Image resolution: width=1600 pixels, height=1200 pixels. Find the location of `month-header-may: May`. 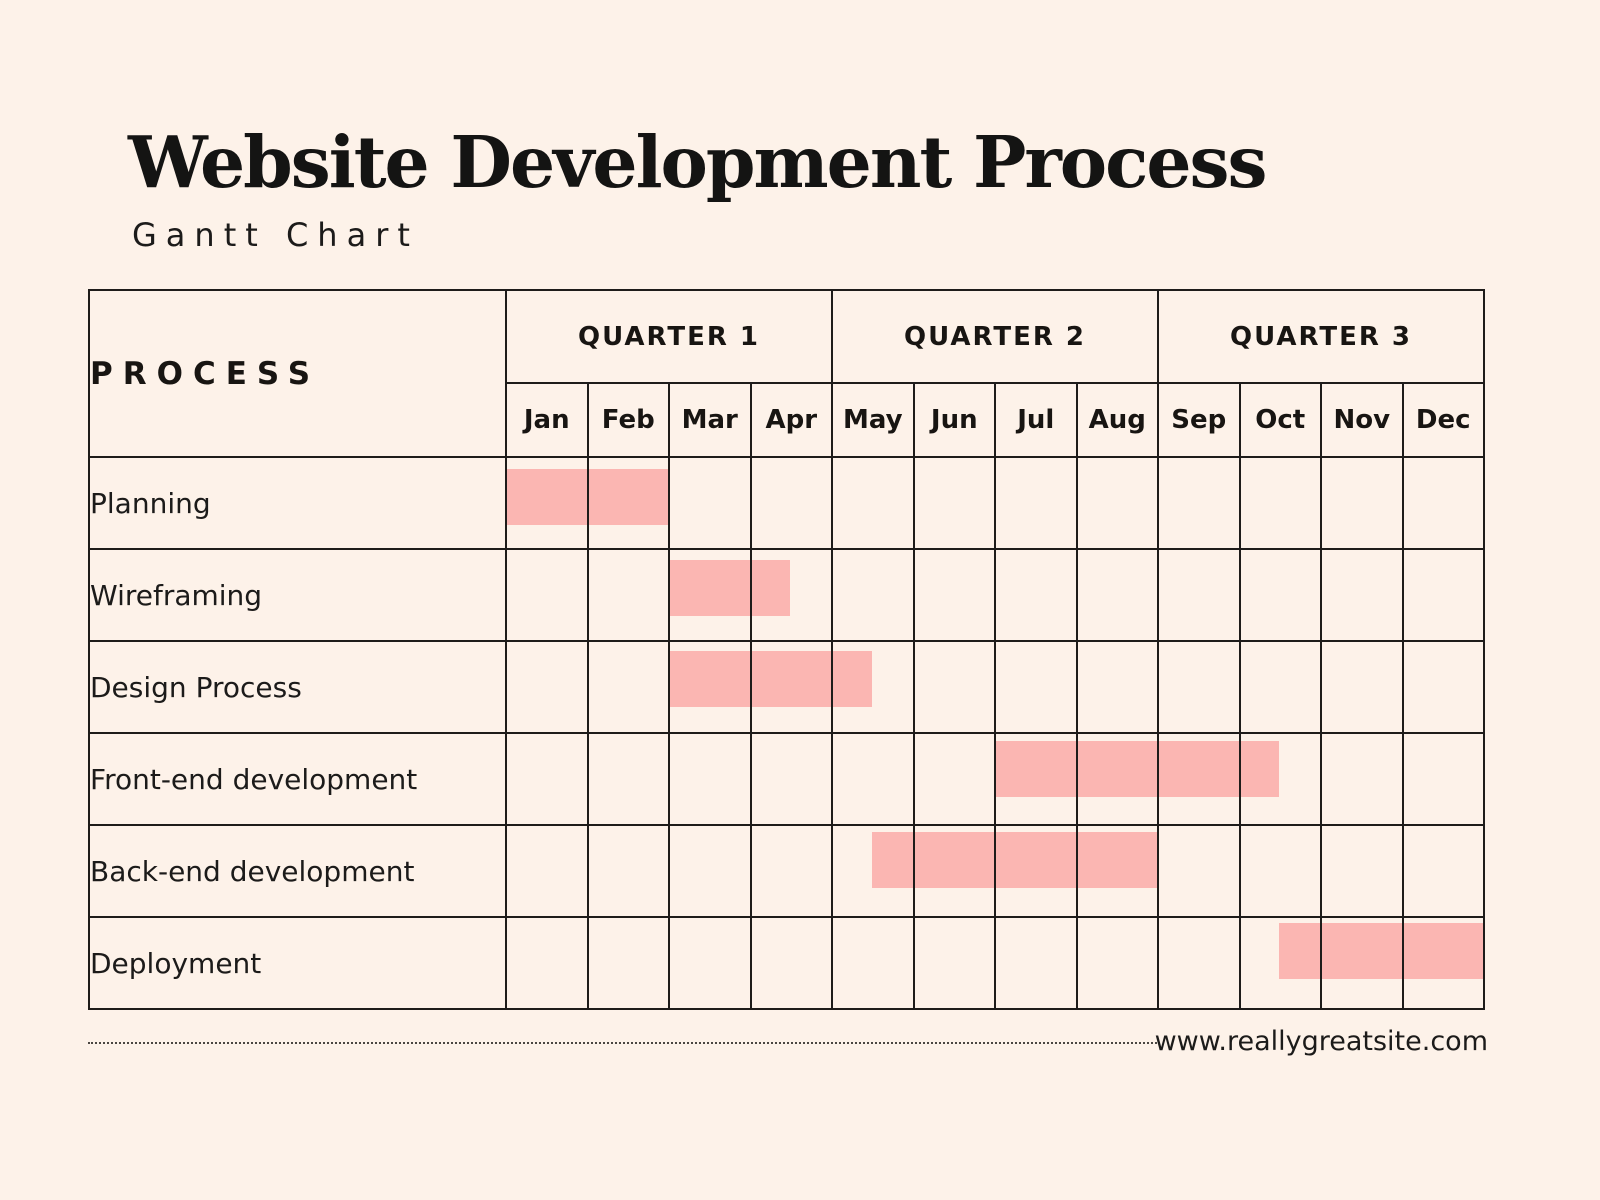

month-header-may: May is located at coordinates (873, 420).